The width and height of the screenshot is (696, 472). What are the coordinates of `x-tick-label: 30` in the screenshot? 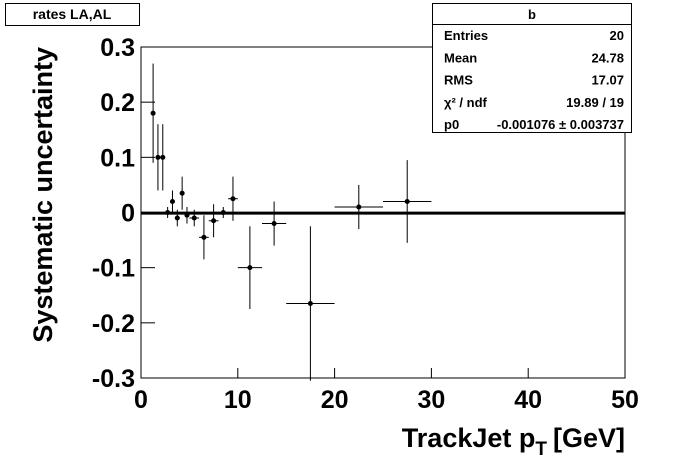 It's located at (431, 400).